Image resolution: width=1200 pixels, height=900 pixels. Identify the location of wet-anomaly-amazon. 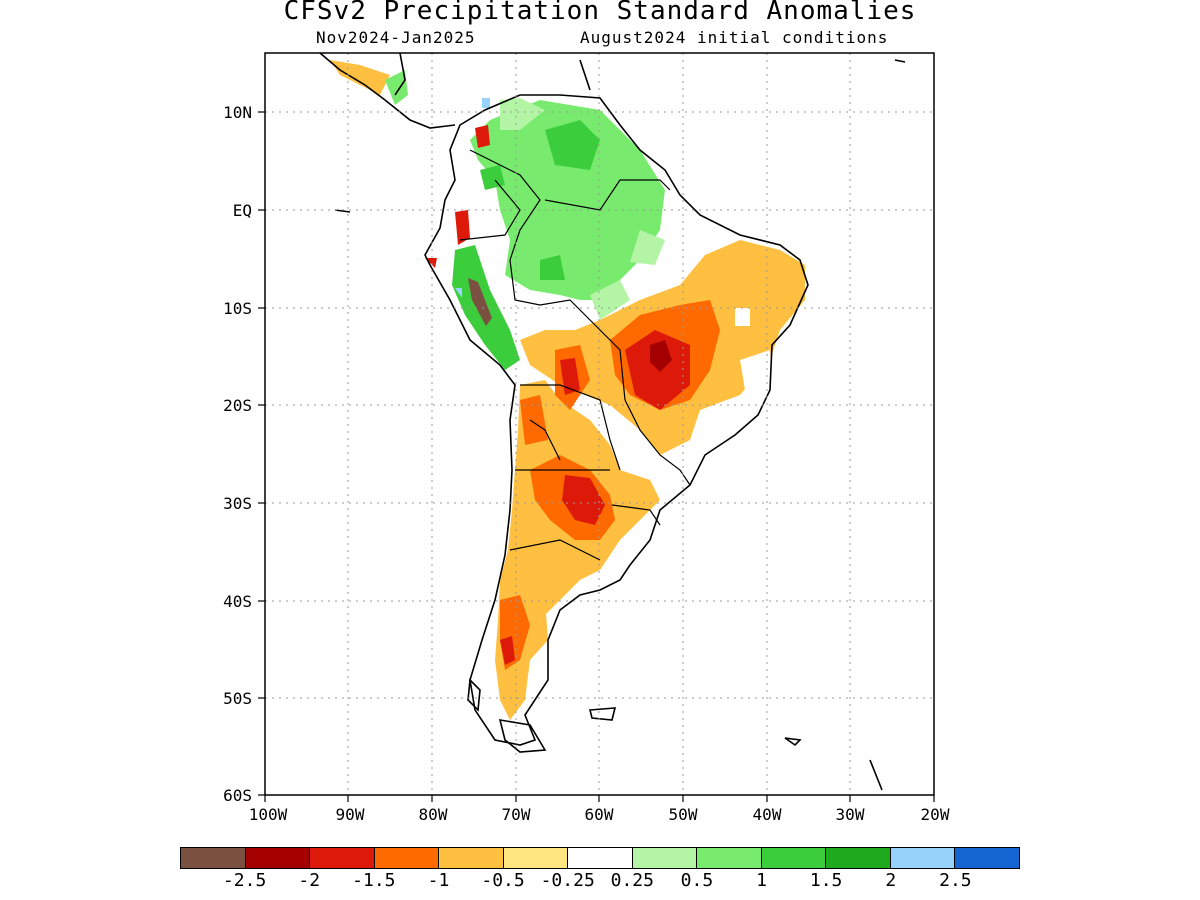
(567, 200).